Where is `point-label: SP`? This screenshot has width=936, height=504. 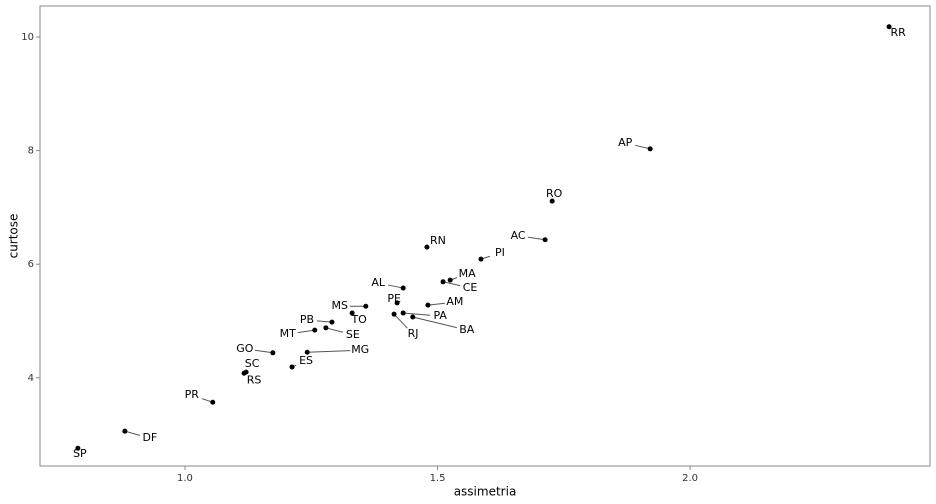 point-label: SP is located at coordinates (80, 453).